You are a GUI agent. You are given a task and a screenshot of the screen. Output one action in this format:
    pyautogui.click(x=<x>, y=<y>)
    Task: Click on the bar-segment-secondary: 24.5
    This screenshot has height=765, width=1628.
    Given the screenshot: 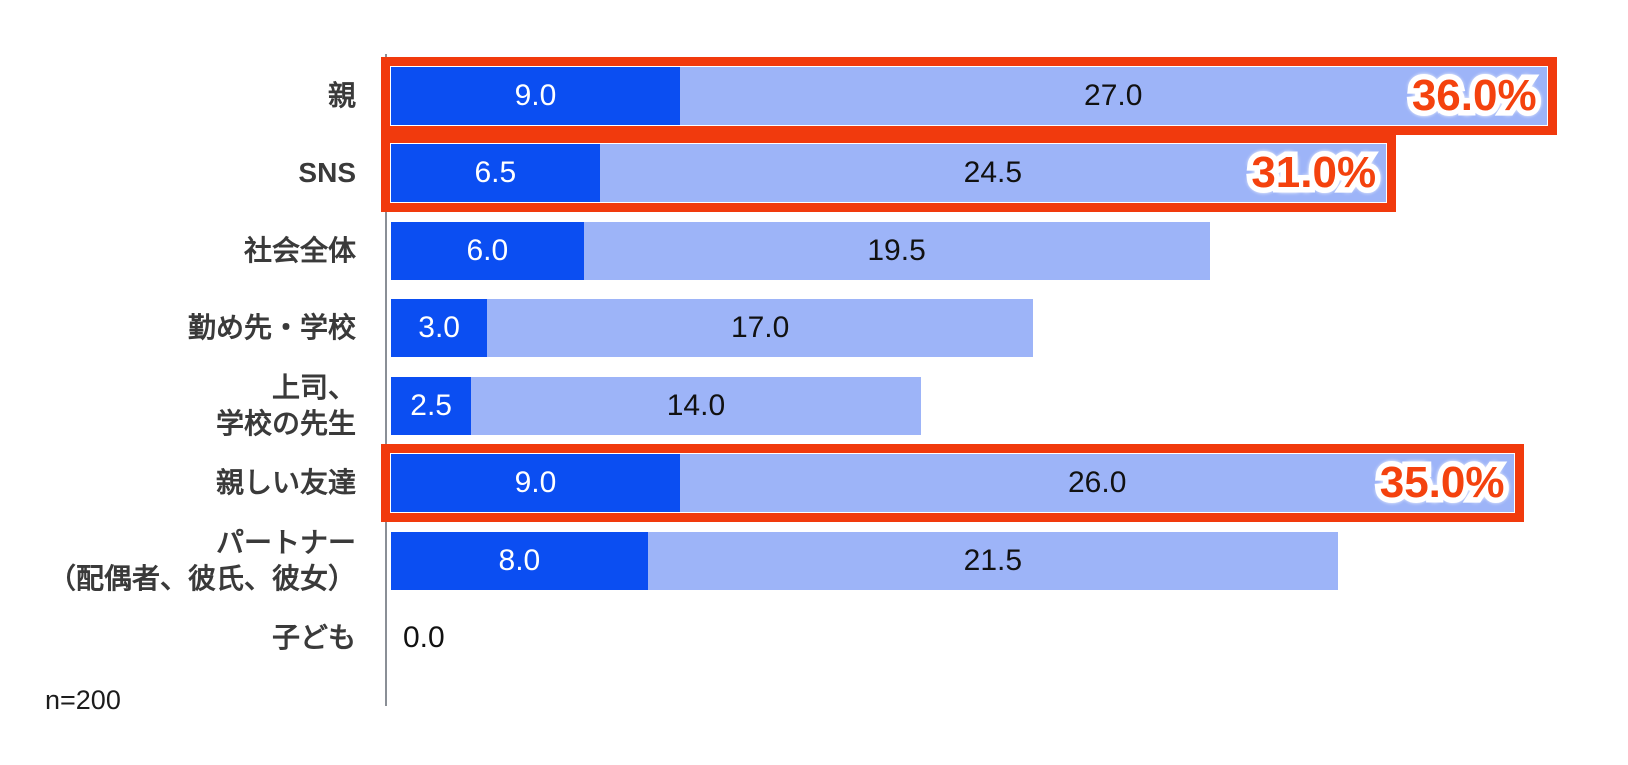 What is the action you would take?
    pyautogui.click(x=993, y=173)
    